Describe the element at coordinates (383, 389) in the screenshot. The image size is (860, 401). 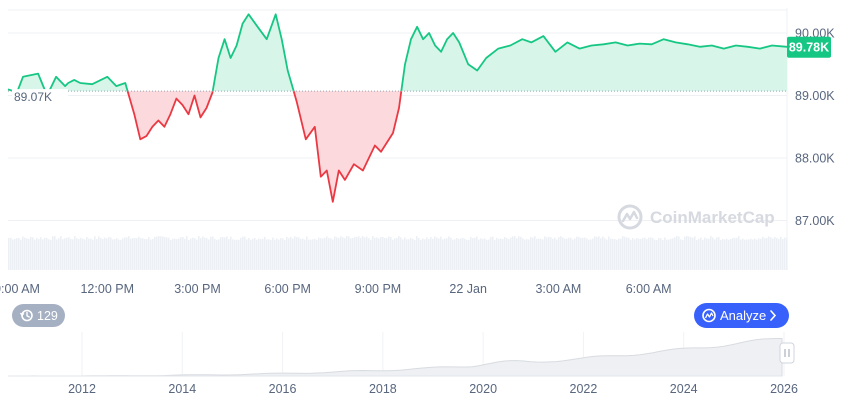
I see `history-x-tick-label: 2018` at that location.